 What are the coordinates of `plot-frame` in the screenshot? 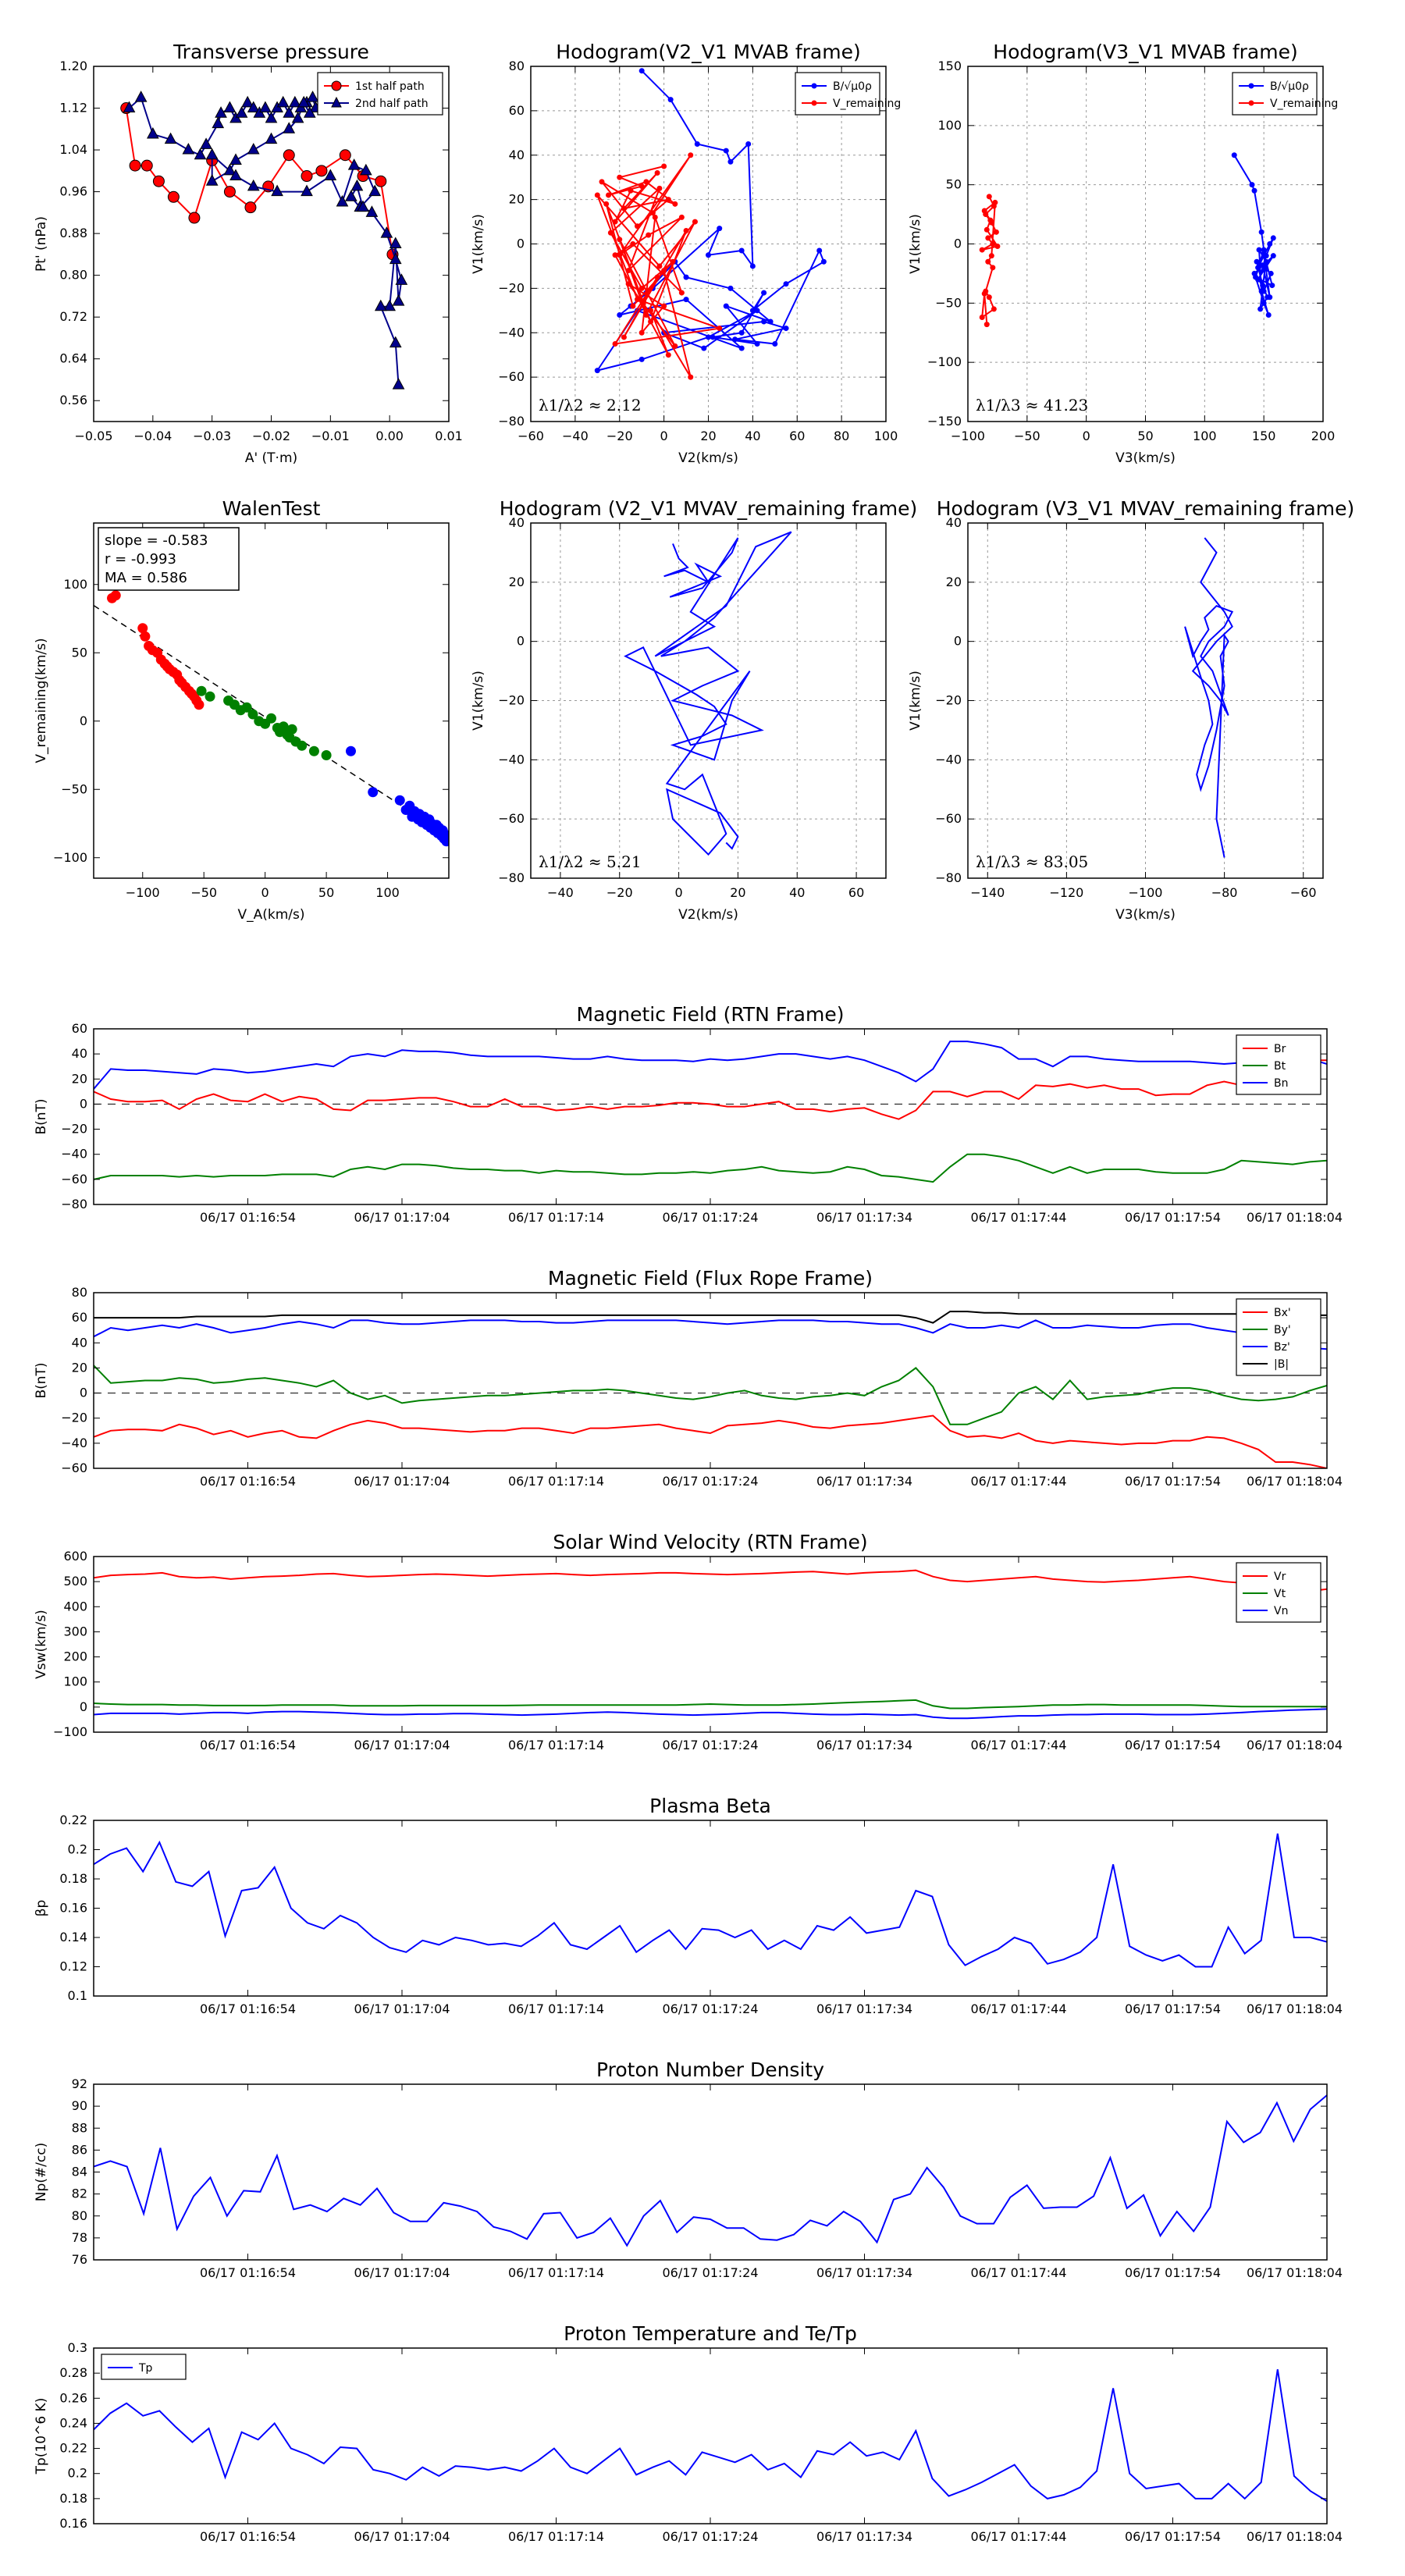 It's located at (711, 1908).